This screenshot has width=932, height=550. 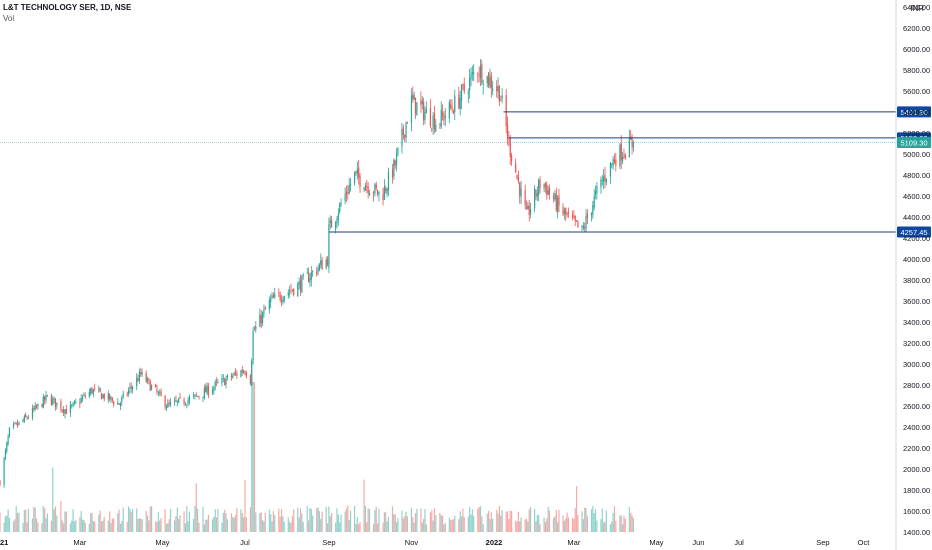 I want to click on y-tick-label: 4800.00, so click(x=916, y=175).